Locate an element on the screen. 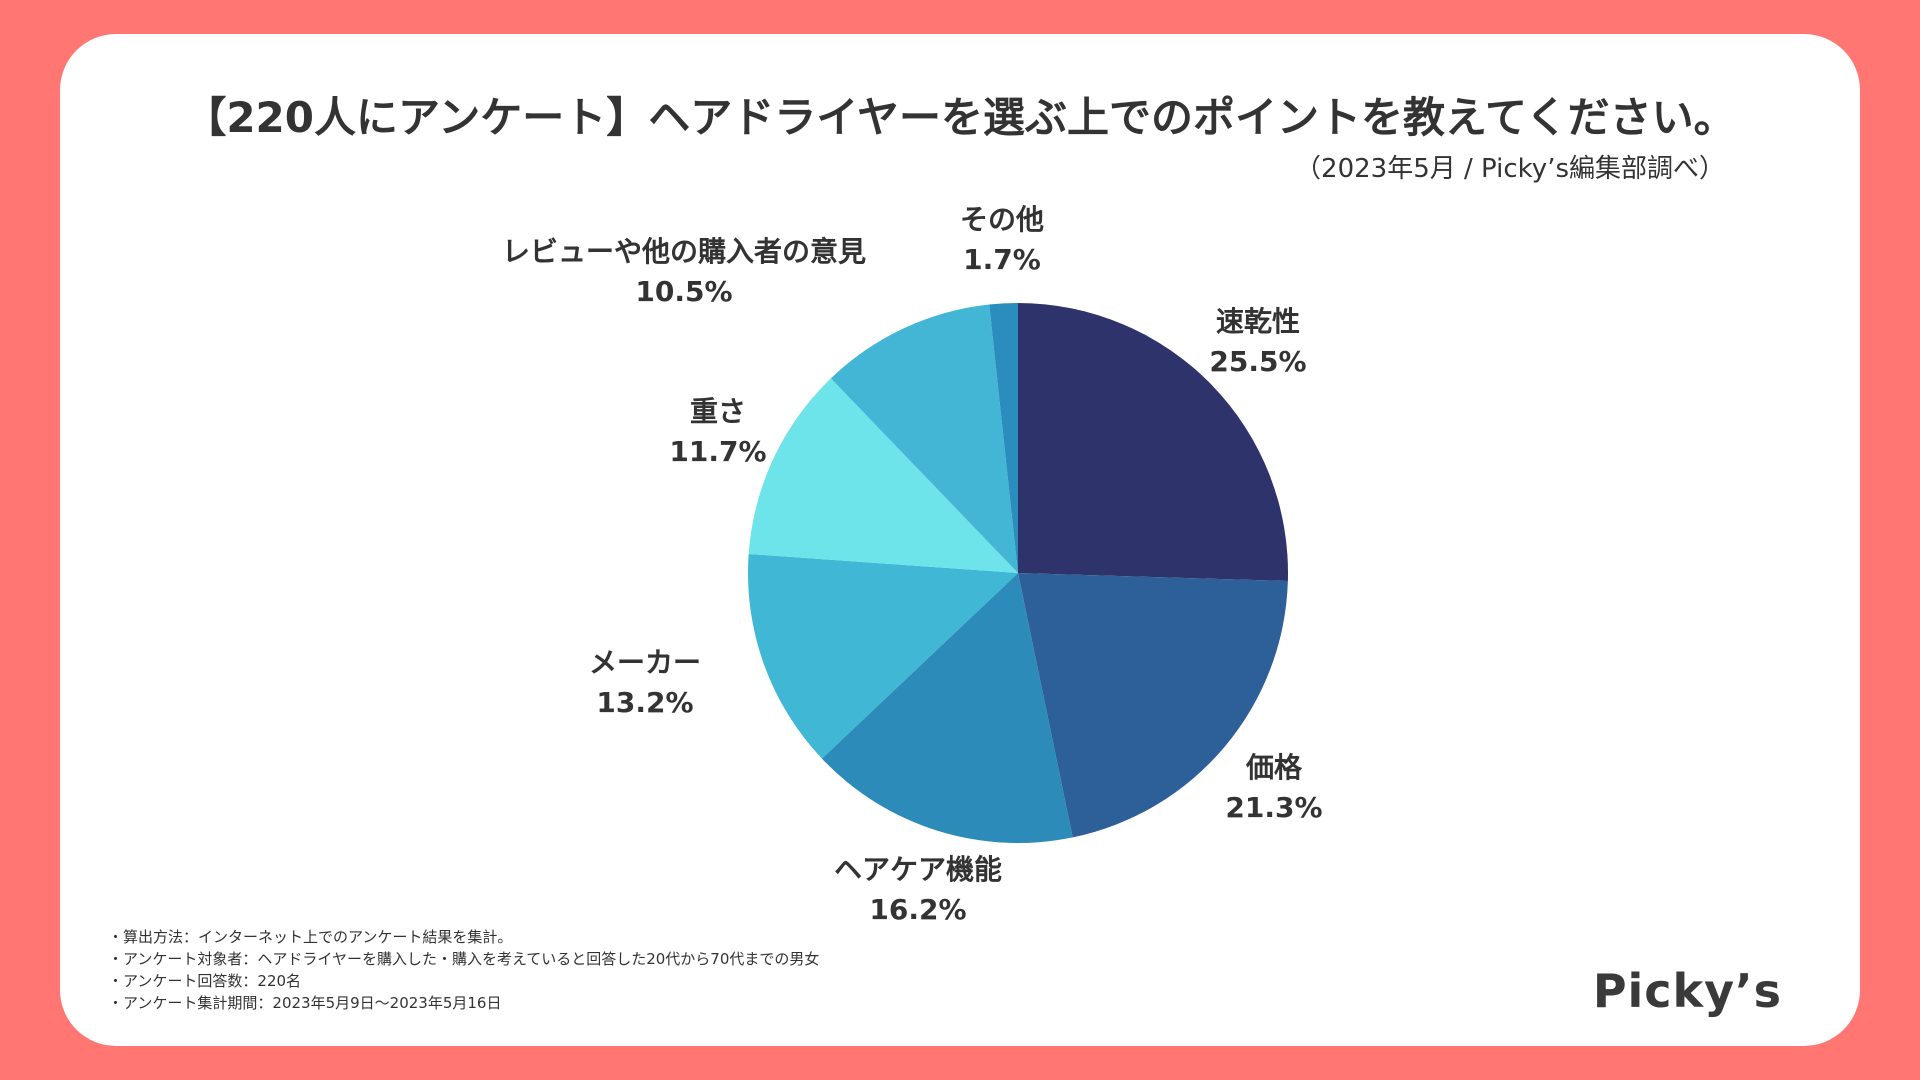 The height and width of the screenshot is (1080, 1920). slice-label-reviews: レビューや他の購入者の意見 10.5% is located at coordinates (684, 272).